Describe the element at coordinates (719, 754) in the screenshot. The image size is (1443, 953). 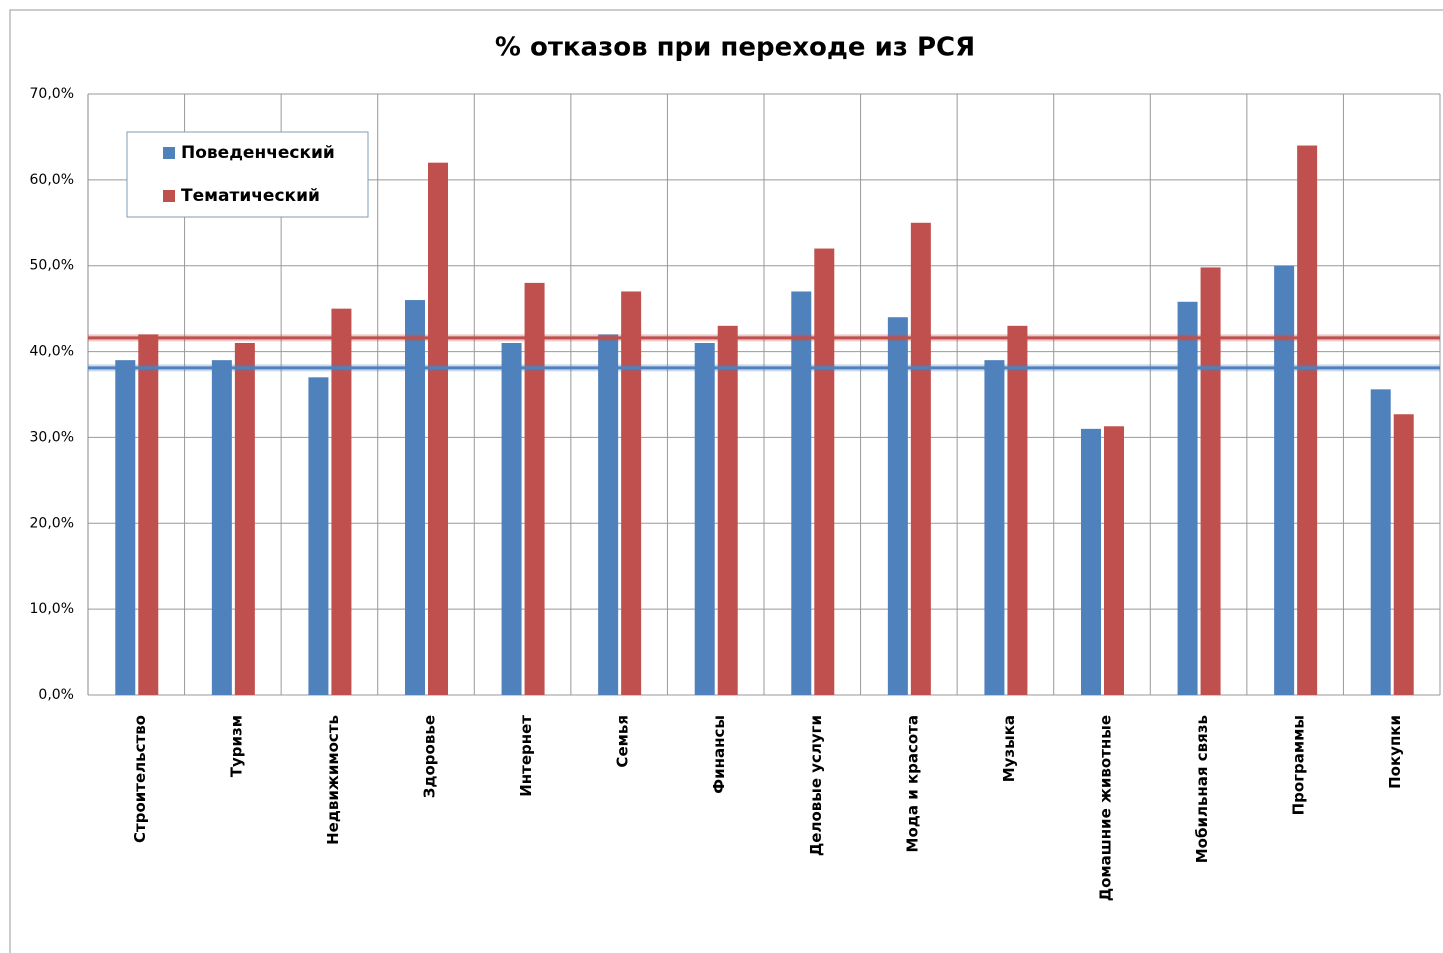
I see `x-tick-label: Финансы` at that location.